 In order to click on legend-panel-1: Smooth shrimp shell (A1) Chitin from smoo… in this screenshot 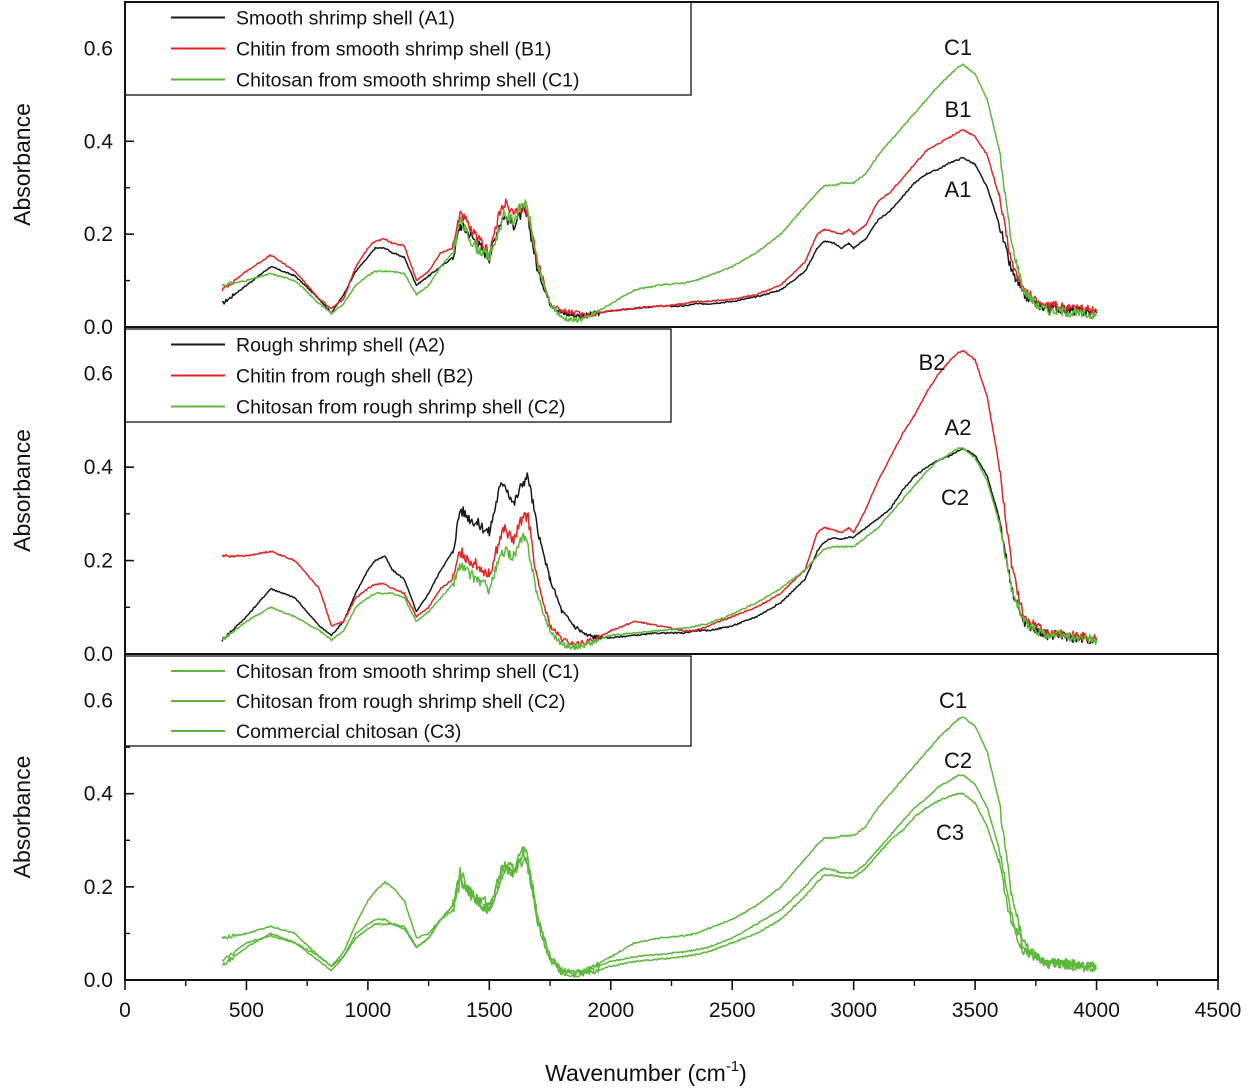, I will do `click(408, 48)`.